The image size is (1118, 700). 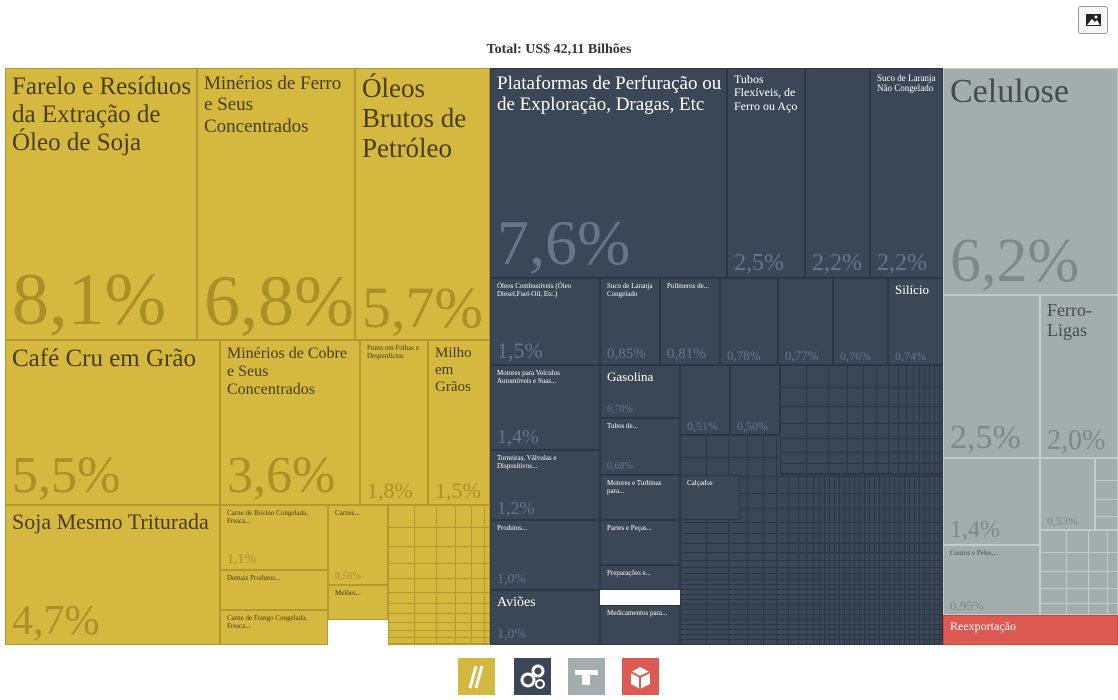 What do you see at coordinates (279, 300) in the screenshot?
I see `cell-value-label: 6,8%` at bounding box center [279, 300].